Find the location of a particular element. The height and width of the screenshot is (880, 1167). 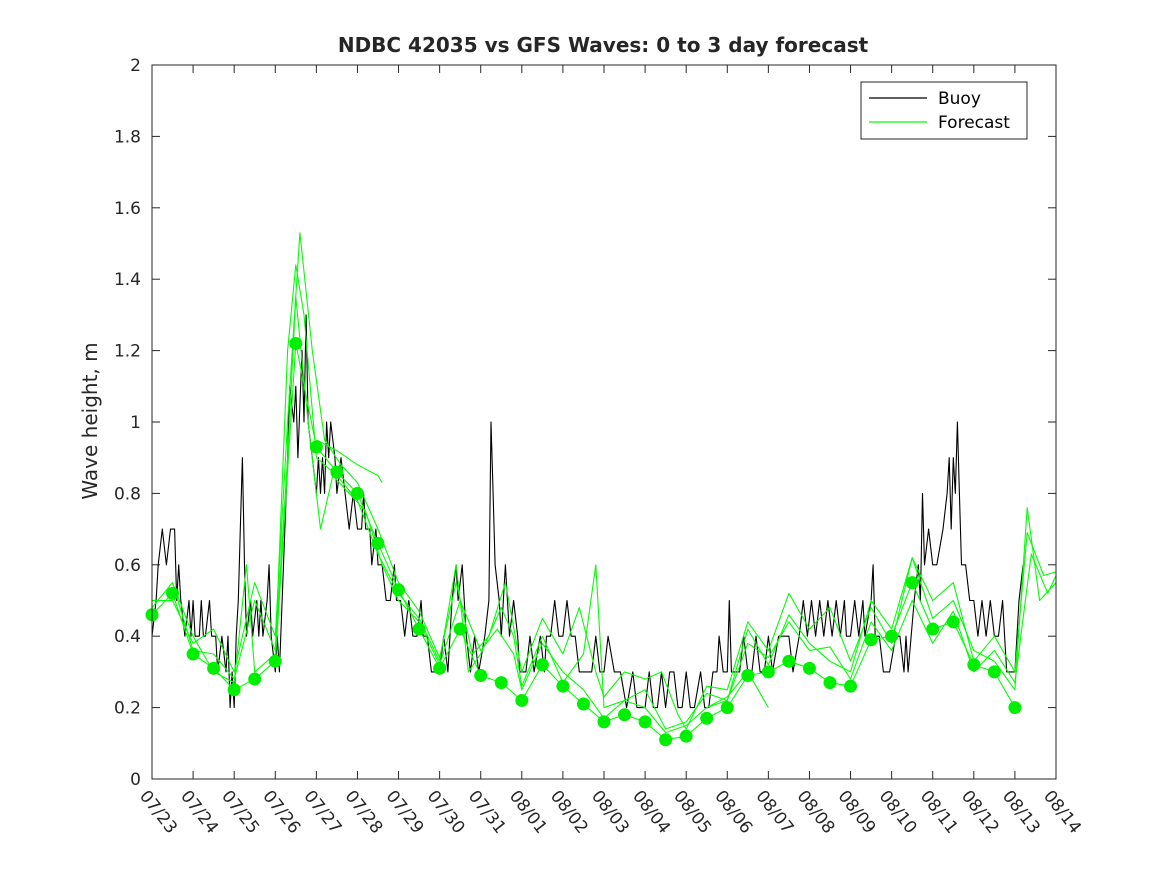

legend-label-buoy: Buoy is located at coordinates (959, 99).